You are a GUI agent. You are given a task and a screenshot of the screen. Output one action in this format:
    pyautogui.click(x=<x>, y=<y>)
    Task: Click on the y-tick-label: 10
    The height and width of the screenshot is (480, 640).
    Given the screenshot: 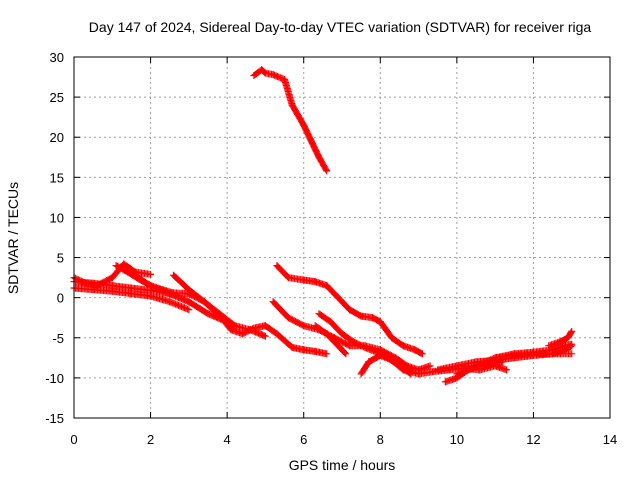 What is the action you would take?
    pyautogui.click(x=57, y=217)
    